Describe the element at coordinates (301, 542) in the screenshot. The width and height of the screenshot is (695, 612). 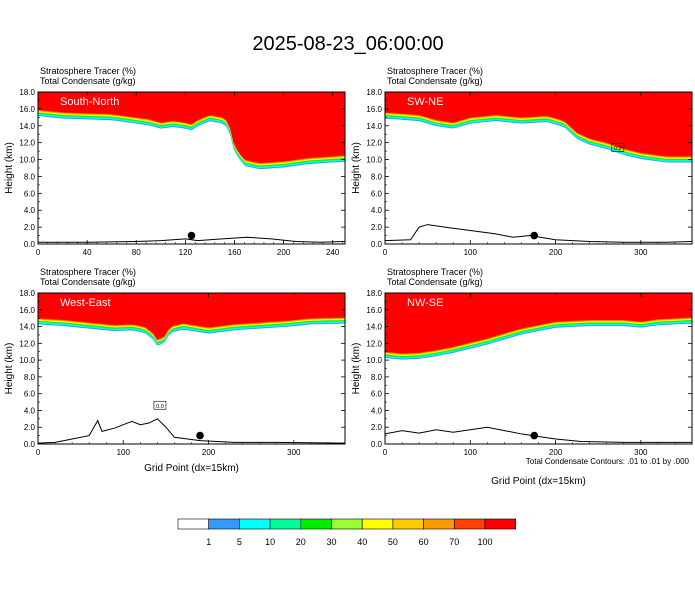
I see `colorbar-label: 20` at that location.